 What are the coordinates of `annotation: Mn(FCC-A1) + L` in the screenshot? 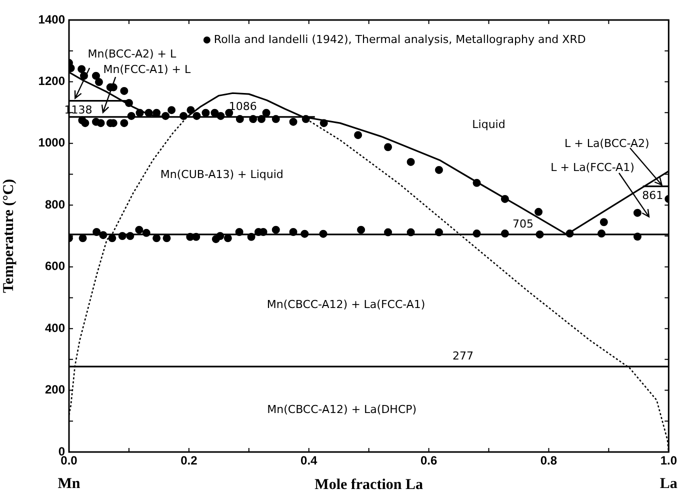 It's located at (147, 69).